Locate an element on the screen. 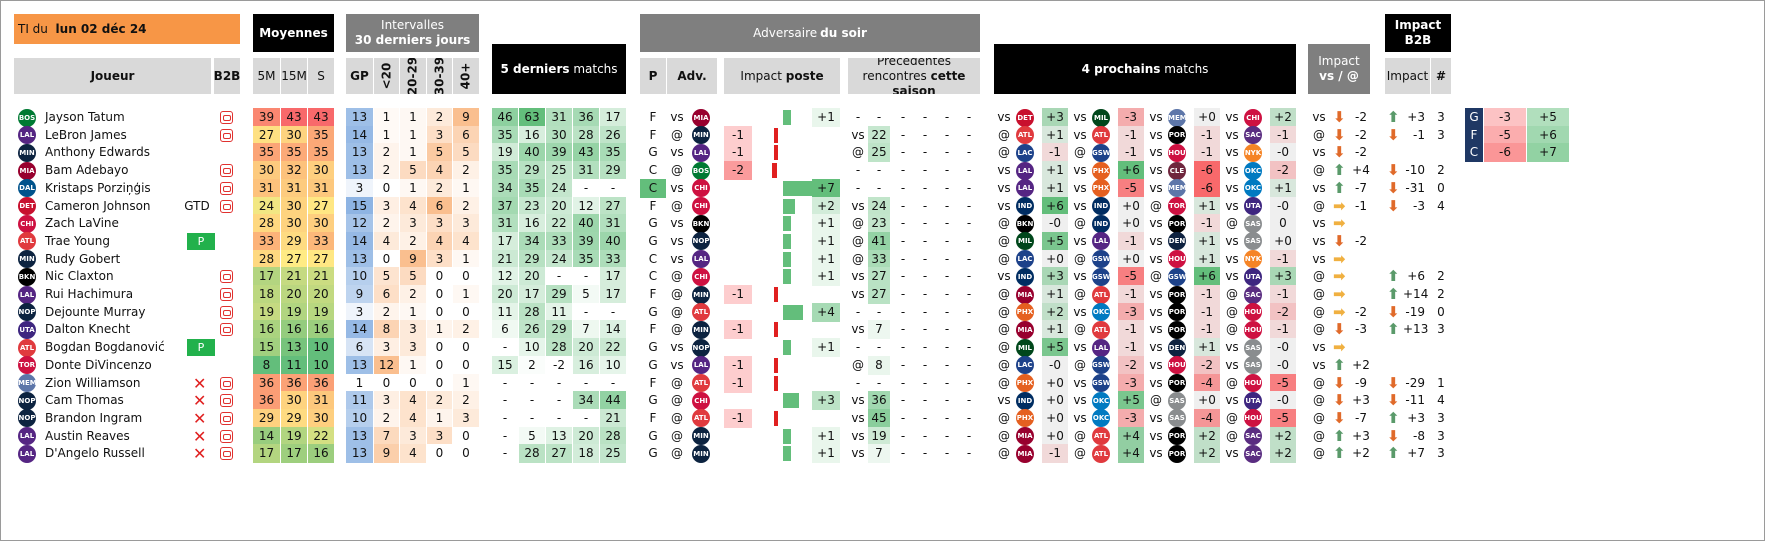 Image resolution: width=1765 pixels, height=541 pixels. next-opponent-logo: UTA is located at coordinates (1253, 276).